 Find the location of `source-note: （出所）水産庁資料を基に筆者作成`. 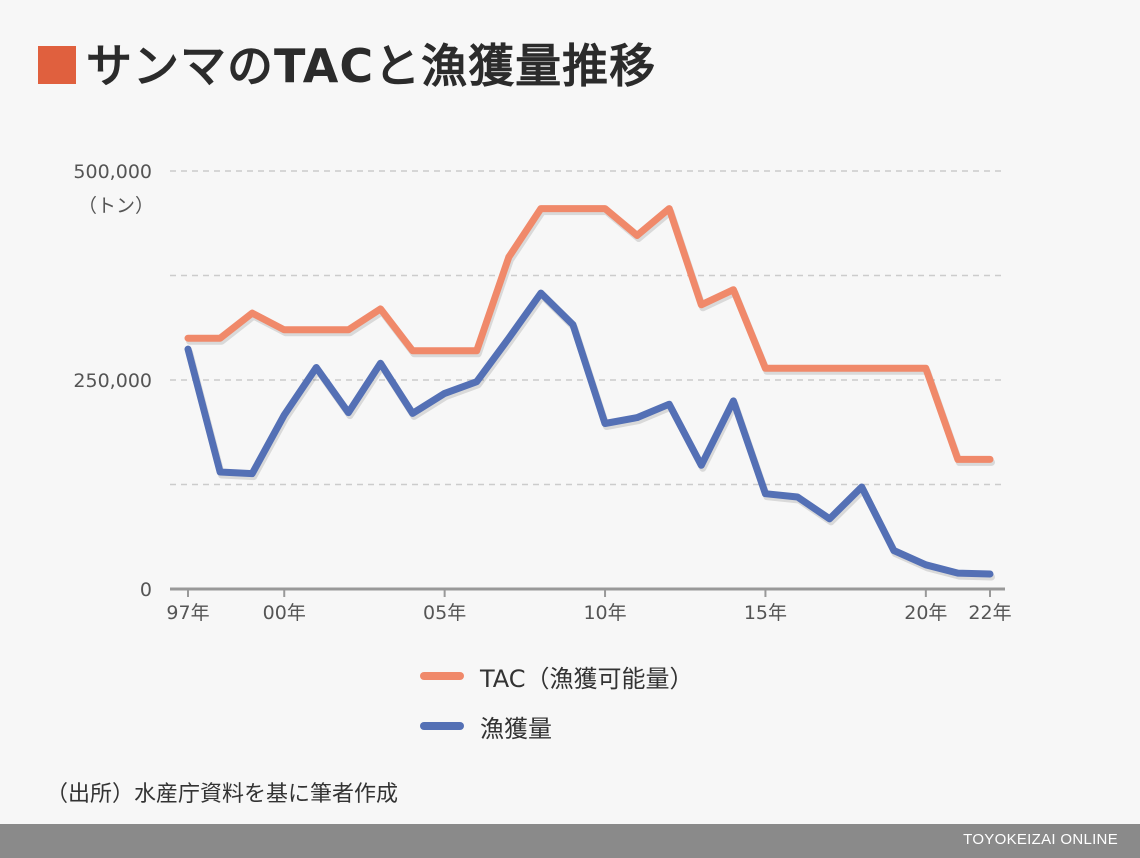

source-note: （出所）水産庁資料を基に筆者作成 is located at coordinates (222, 794).